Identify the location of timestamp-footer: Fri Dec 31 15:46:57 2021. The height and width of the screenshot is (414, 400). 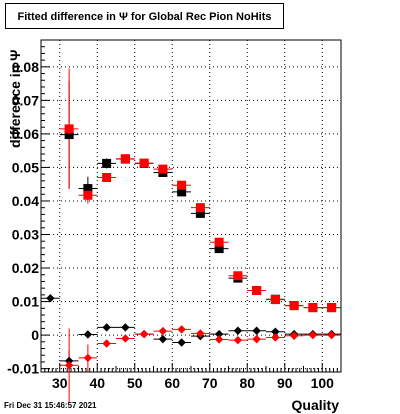
(50, 405).